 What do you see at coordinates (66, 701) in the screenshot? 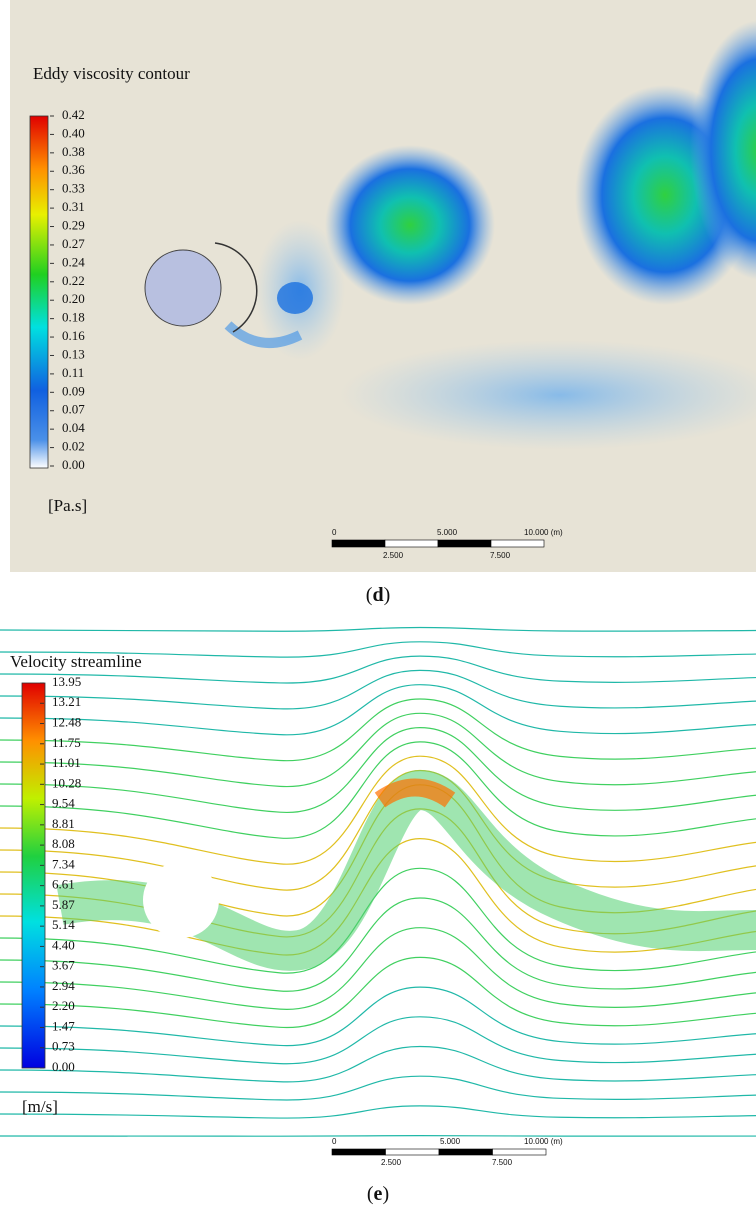
I see `colorbar-label: 13.21` at bounding box center [66, 701].